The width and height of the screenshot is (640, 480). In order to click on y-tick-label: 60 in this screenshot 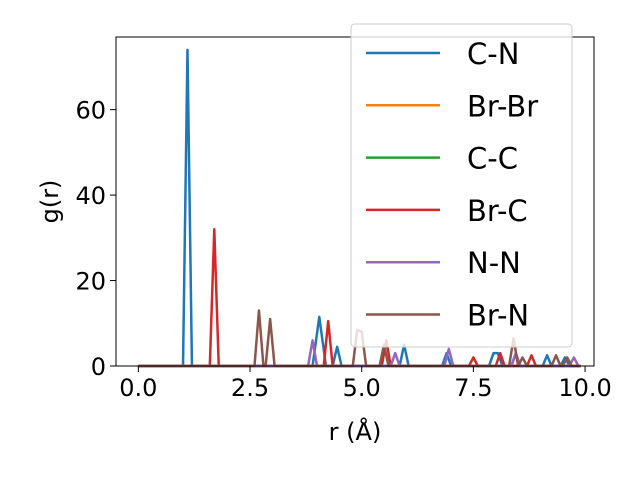, I will do `click(90, 111)`.